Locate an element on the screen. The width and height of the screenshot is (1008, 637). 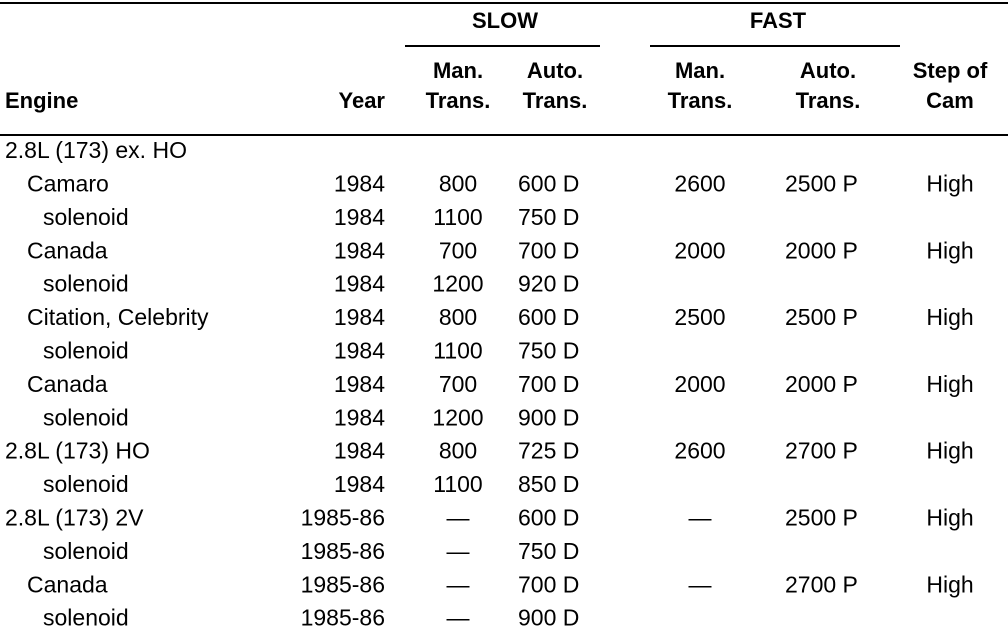
column-header: Year is located at coordinates (362, 100).